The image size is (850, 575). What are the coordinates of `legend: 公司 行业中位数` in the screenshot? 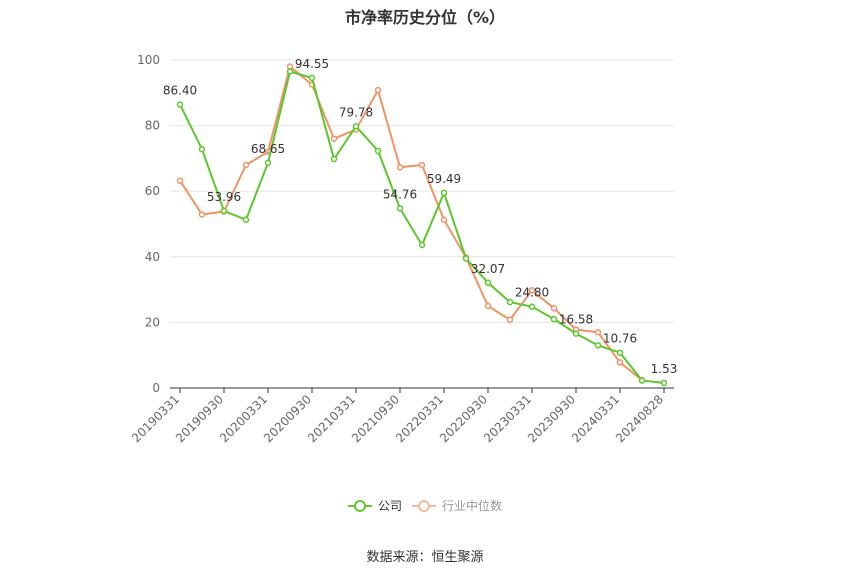 It's located at (425, 505).